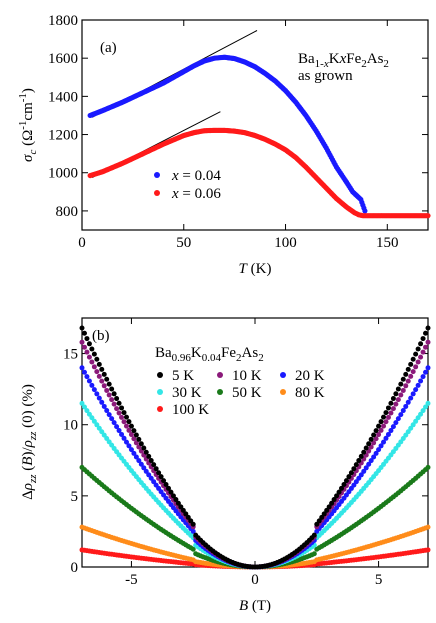  I want to click on panel-a-label: (a), so click(108, 48).